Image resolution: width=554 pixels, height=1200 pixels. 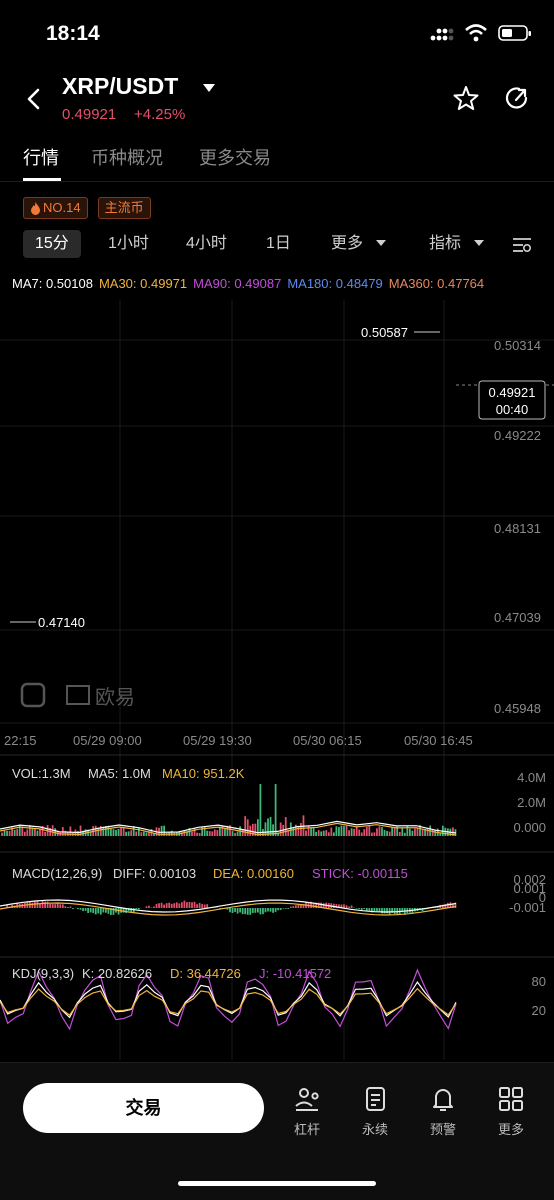 I want to click on tab-coin-overview: 币种概况, so click(x=127, y=158).